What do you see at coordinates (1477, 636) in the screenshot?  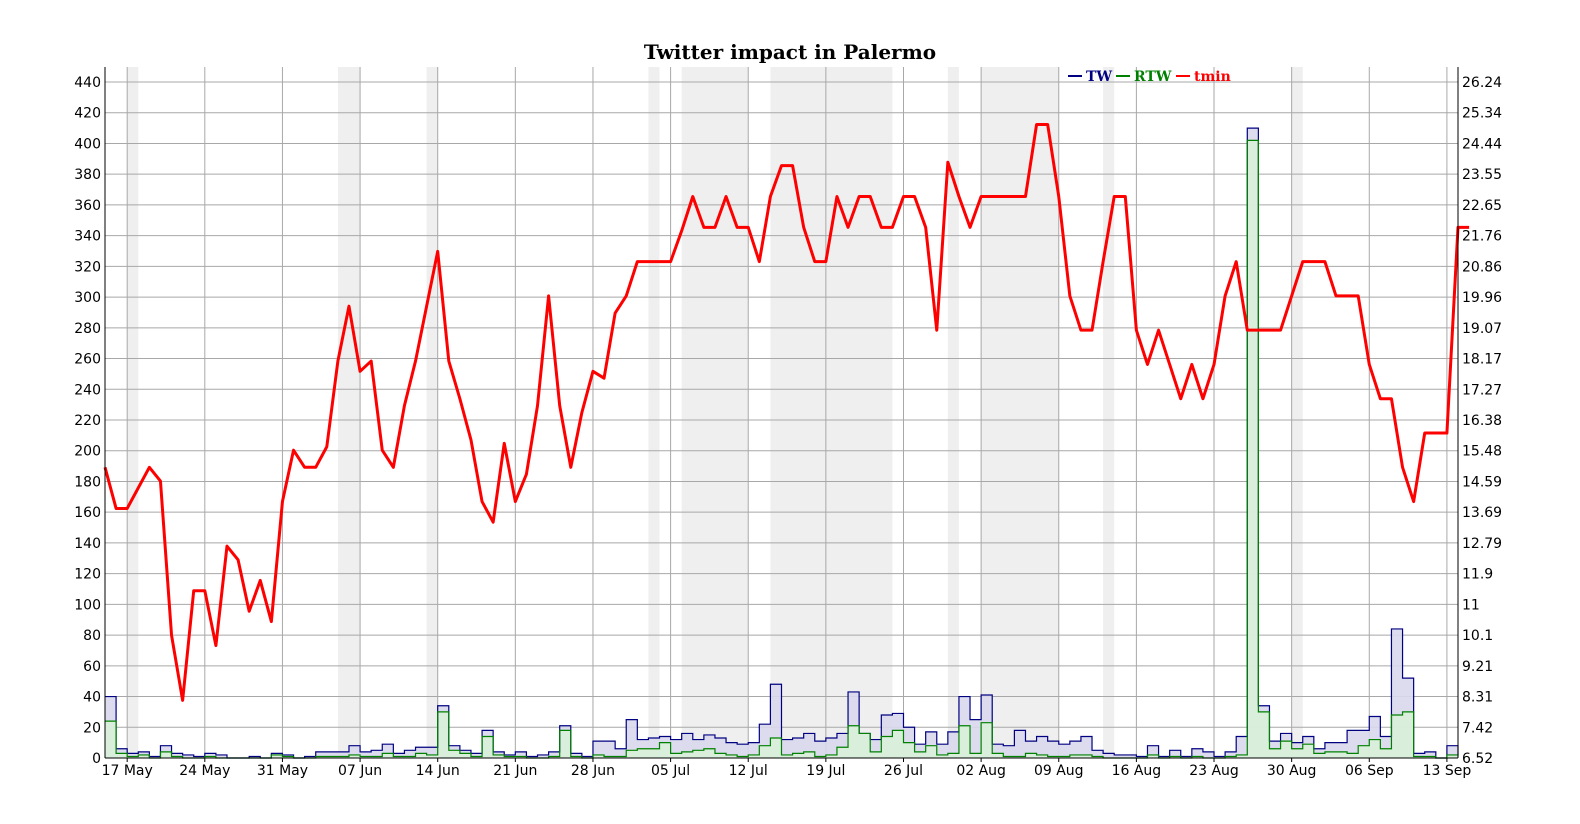 I see `y-right-tick-label: 10.1` at bounding box center [1477, 636].